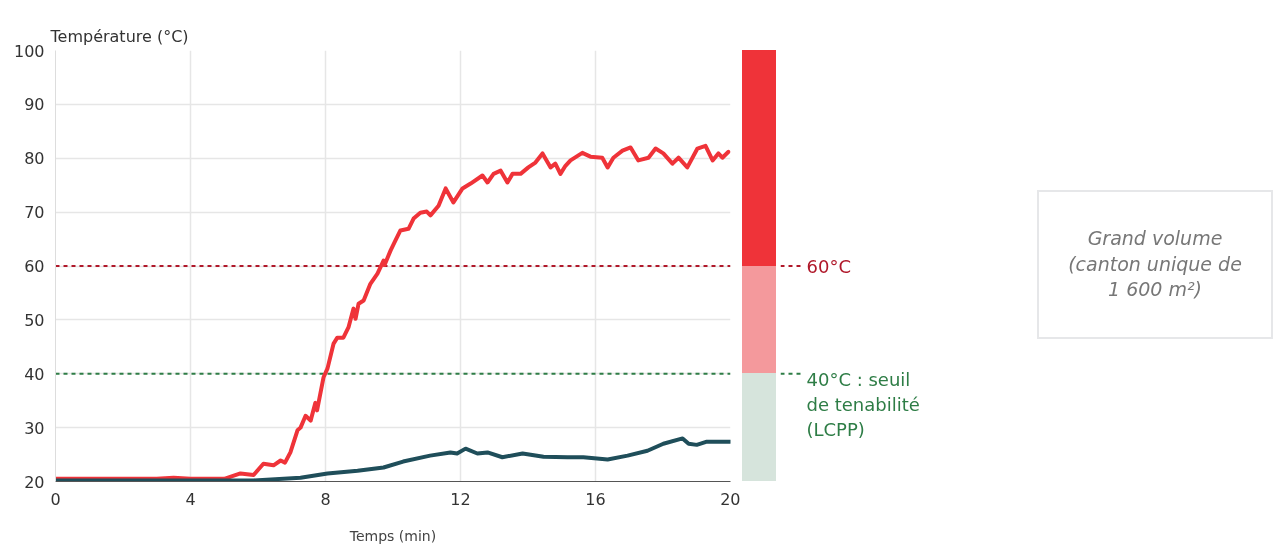 This screenshot has height=556, width=1280. I want to click on y-tick-label: 40, so click(34, 374).